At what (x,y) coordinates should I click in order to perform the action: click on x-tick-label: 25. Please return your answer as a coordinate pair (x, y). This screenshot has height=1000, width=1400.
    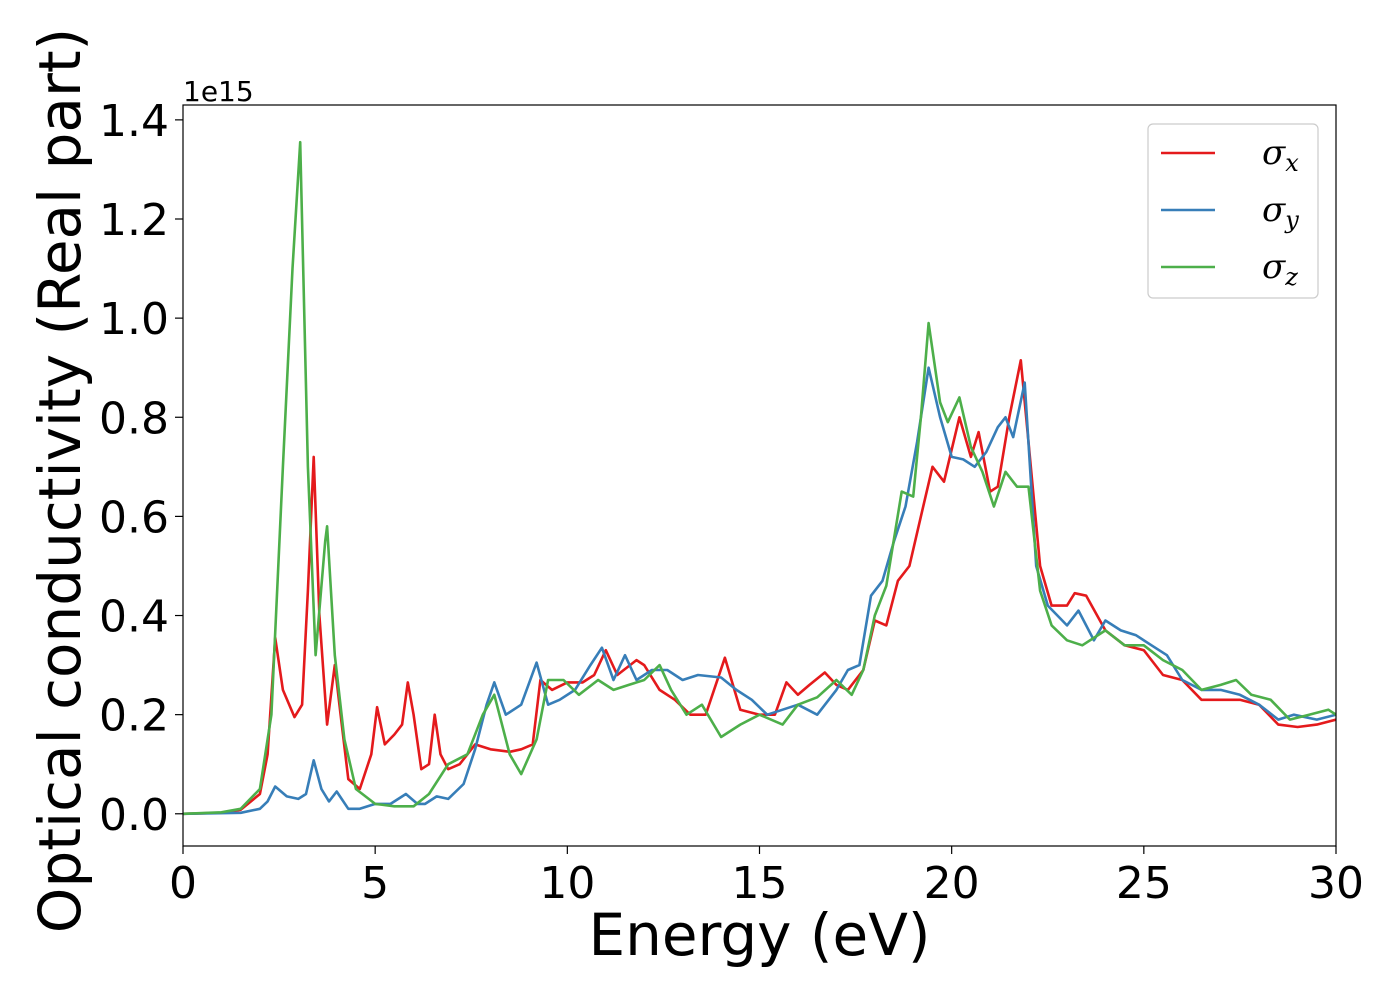
    Looking at the image, I should click on (1144, 883).